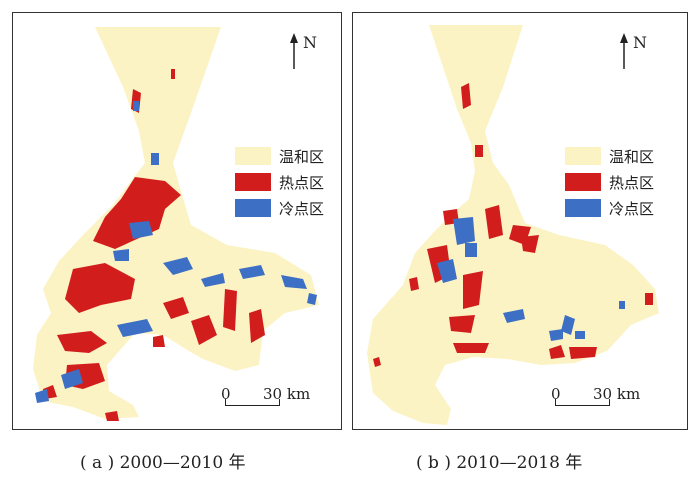  Describe the element at coordinates (163, 463) in the screenshot. I see `caption-a: ( a ) 2000—2010 年` at that location.